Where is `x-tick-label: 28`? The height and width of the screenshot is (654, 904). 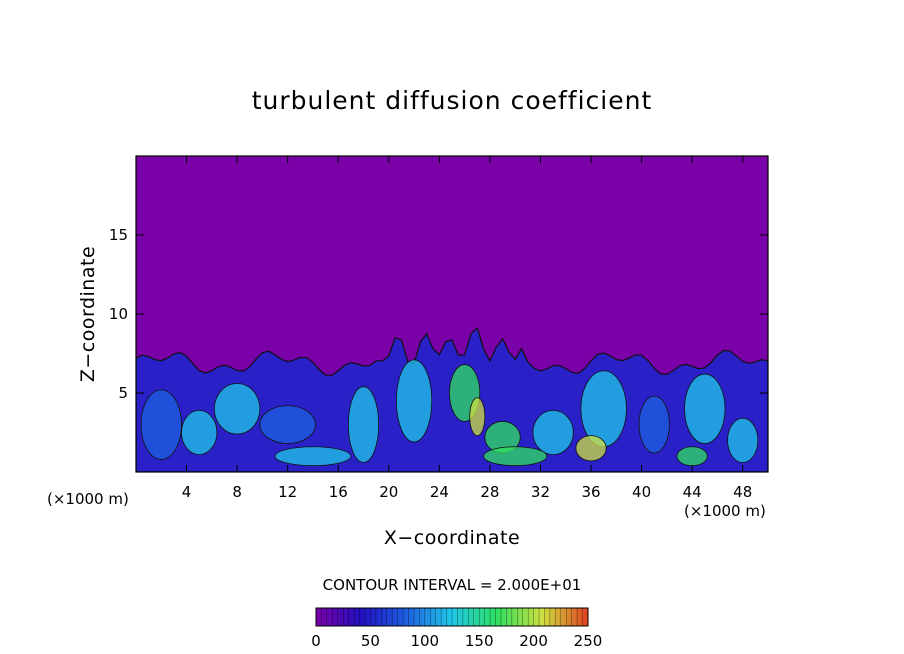
x-tick-label: 28 is located at coordinates (489, 492).